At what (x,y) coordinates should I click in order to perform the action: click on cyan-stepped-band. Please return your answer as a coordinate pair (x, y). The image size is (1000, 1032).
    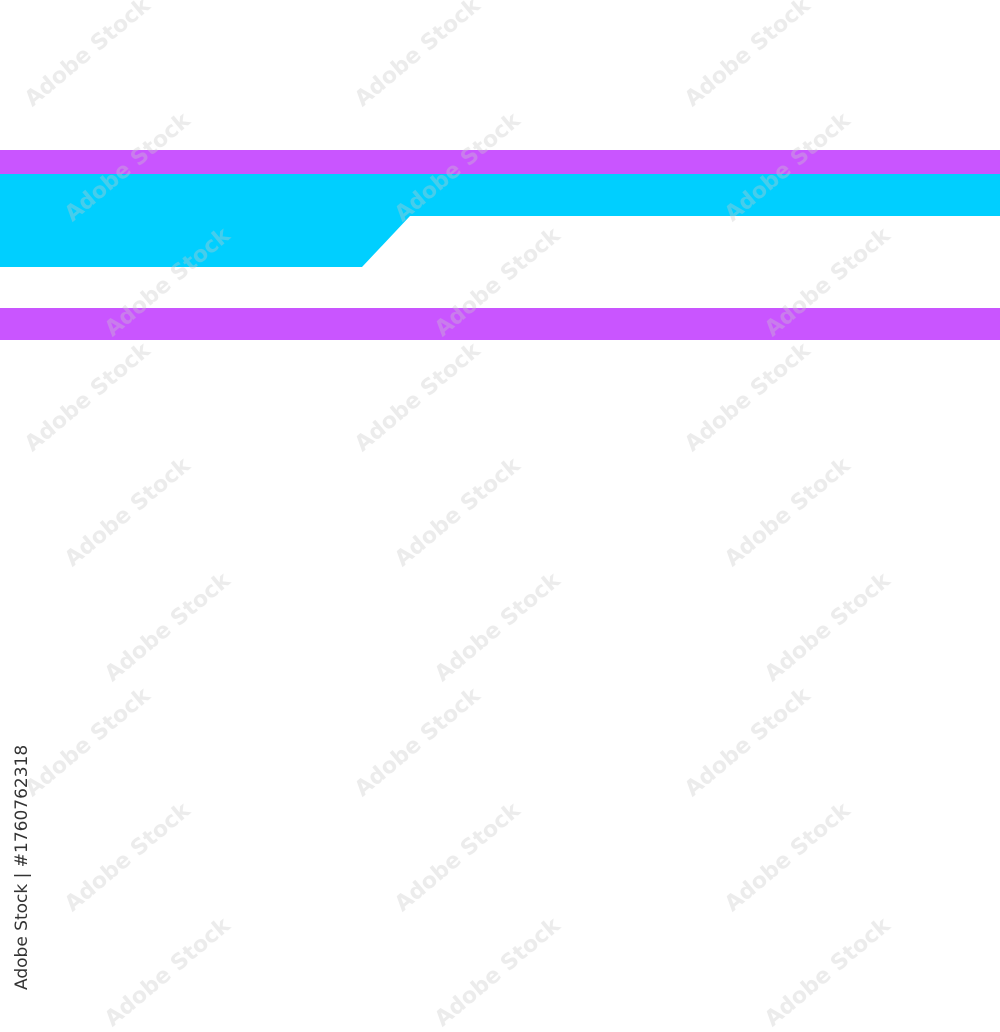
    Looking at the image, I should click on (500, 220).